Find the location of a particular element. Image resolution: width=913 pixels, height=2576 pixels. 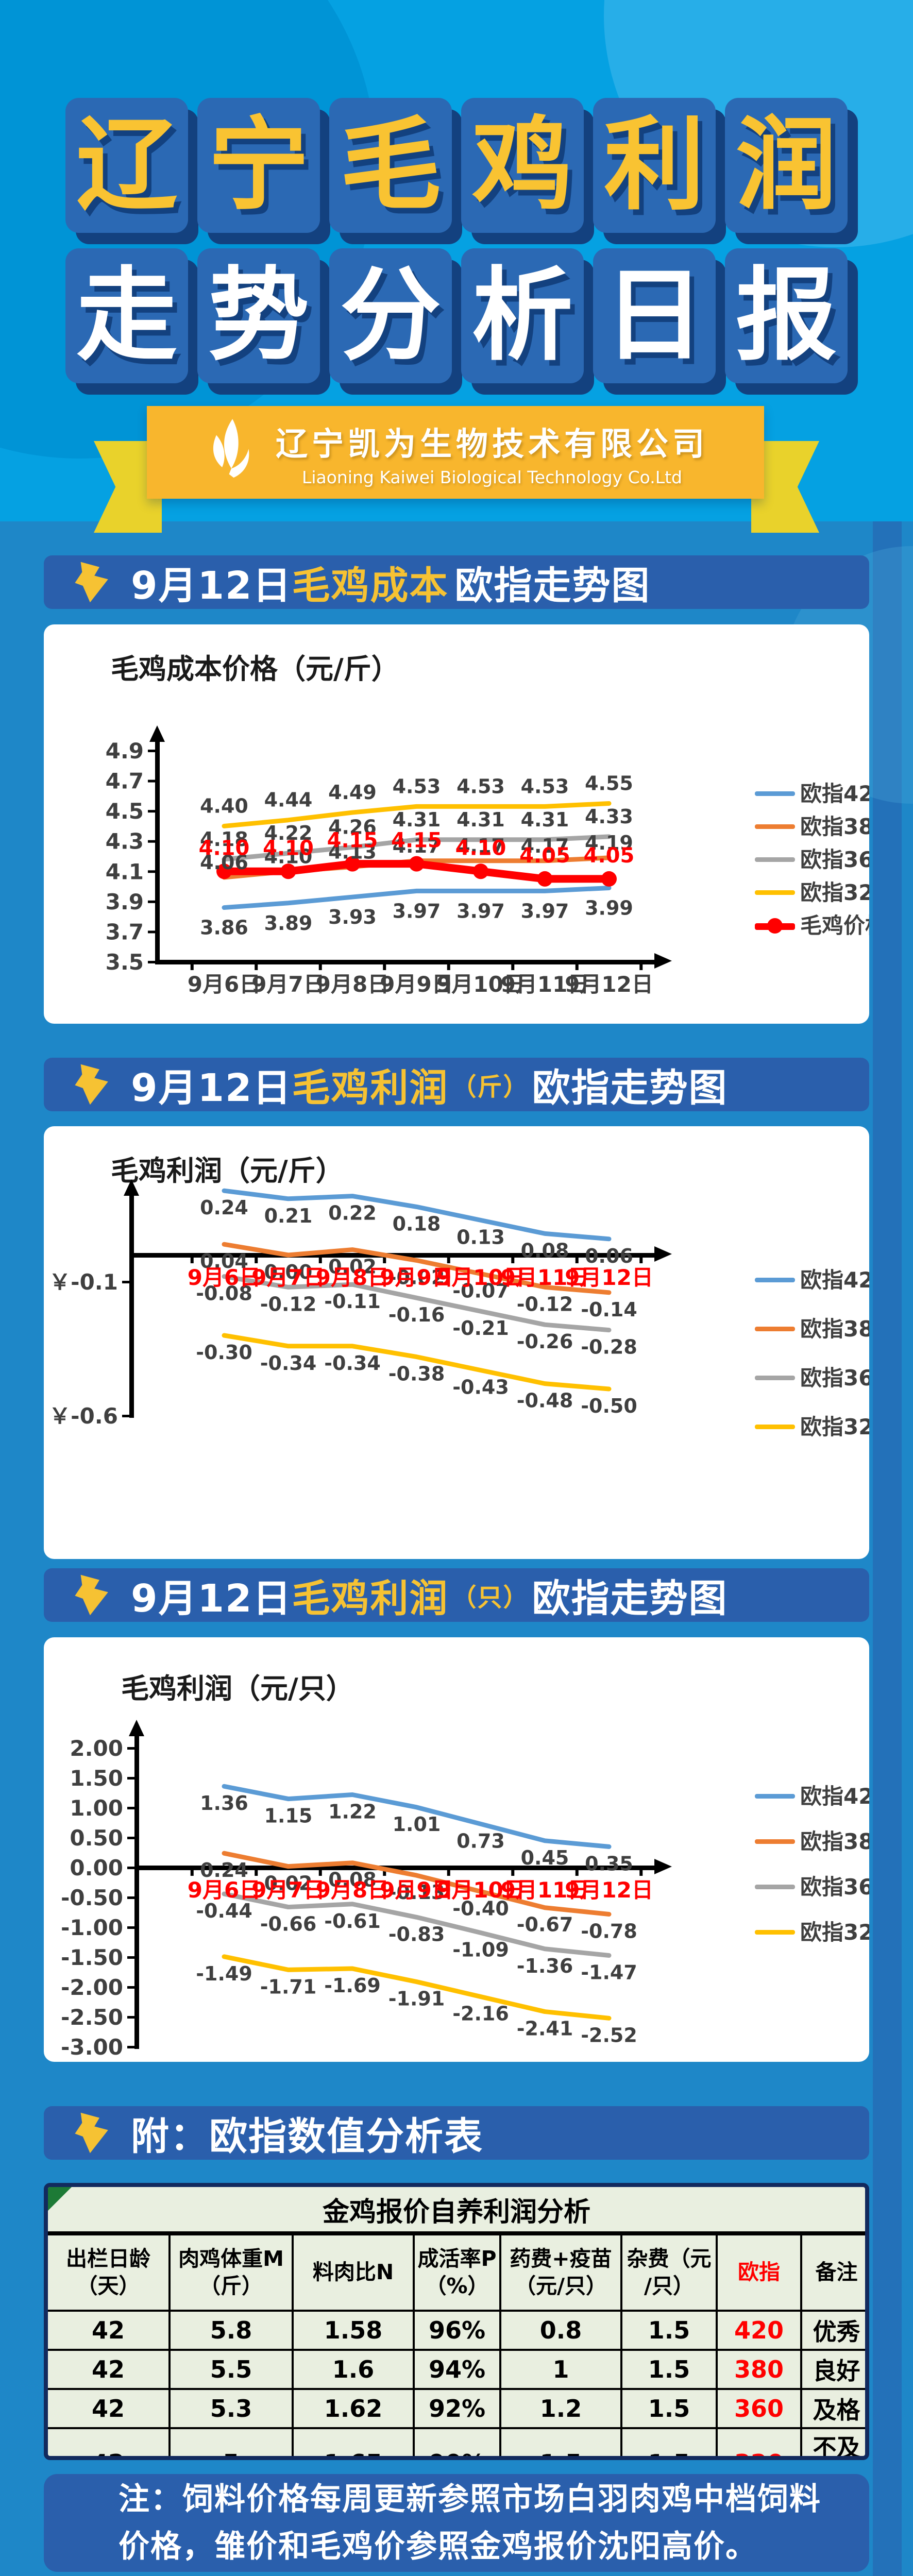

legend-label: 欧指380 is located at coordinates (835, 1841).